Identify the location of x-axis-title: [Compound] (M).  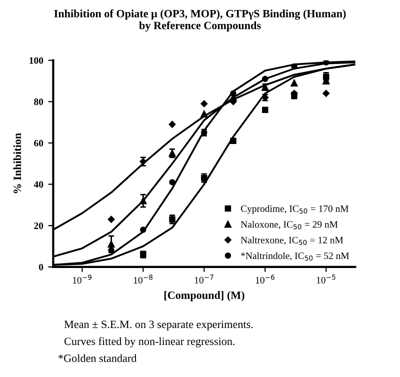
(204, 296).